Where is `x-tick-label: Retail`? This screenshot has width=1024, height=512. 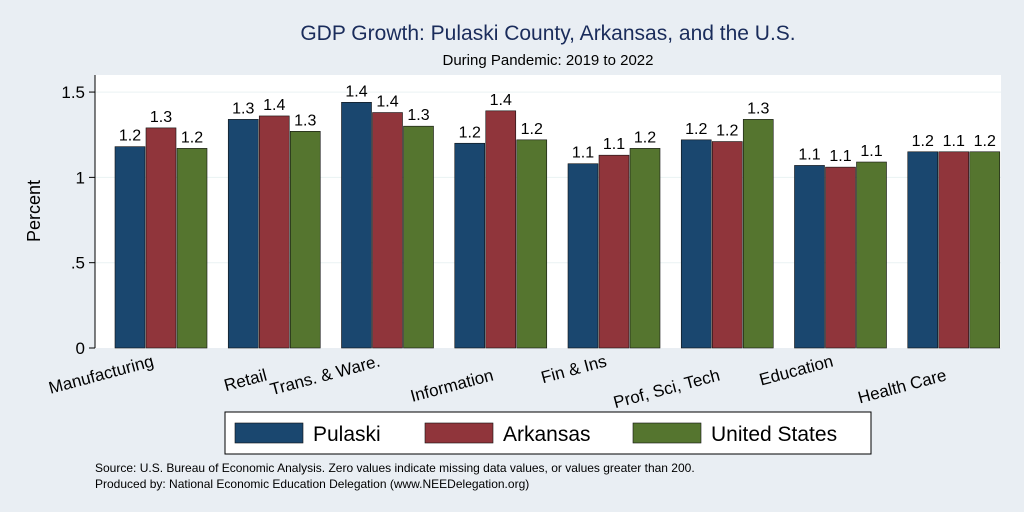
x-tick-label: Retail is located at coordinates (245, 381).